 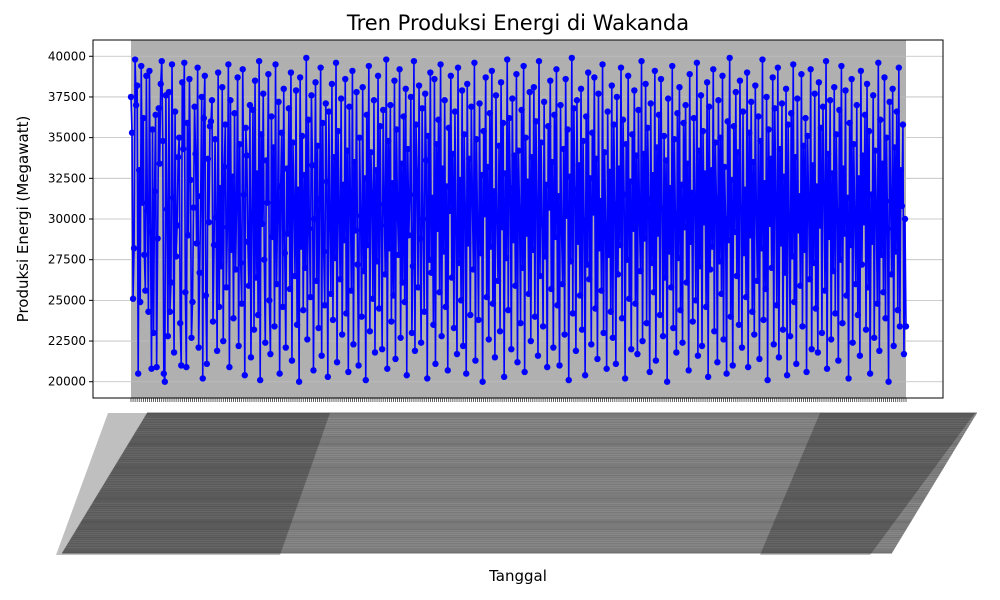 I want to click on y-tick-label: 37500, so click(x=67, y=97).